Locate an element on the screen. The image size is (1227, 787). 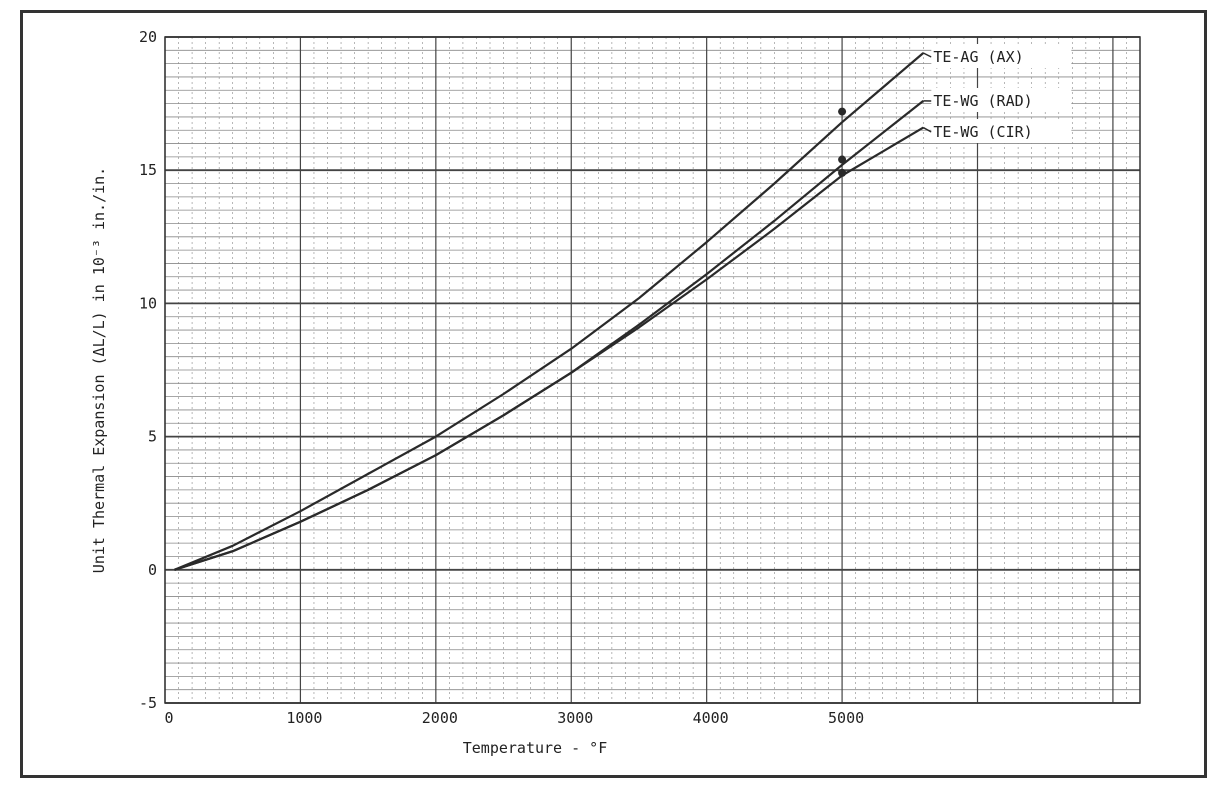
x-tick-label: 2000 is located at coordinates (440, 718).